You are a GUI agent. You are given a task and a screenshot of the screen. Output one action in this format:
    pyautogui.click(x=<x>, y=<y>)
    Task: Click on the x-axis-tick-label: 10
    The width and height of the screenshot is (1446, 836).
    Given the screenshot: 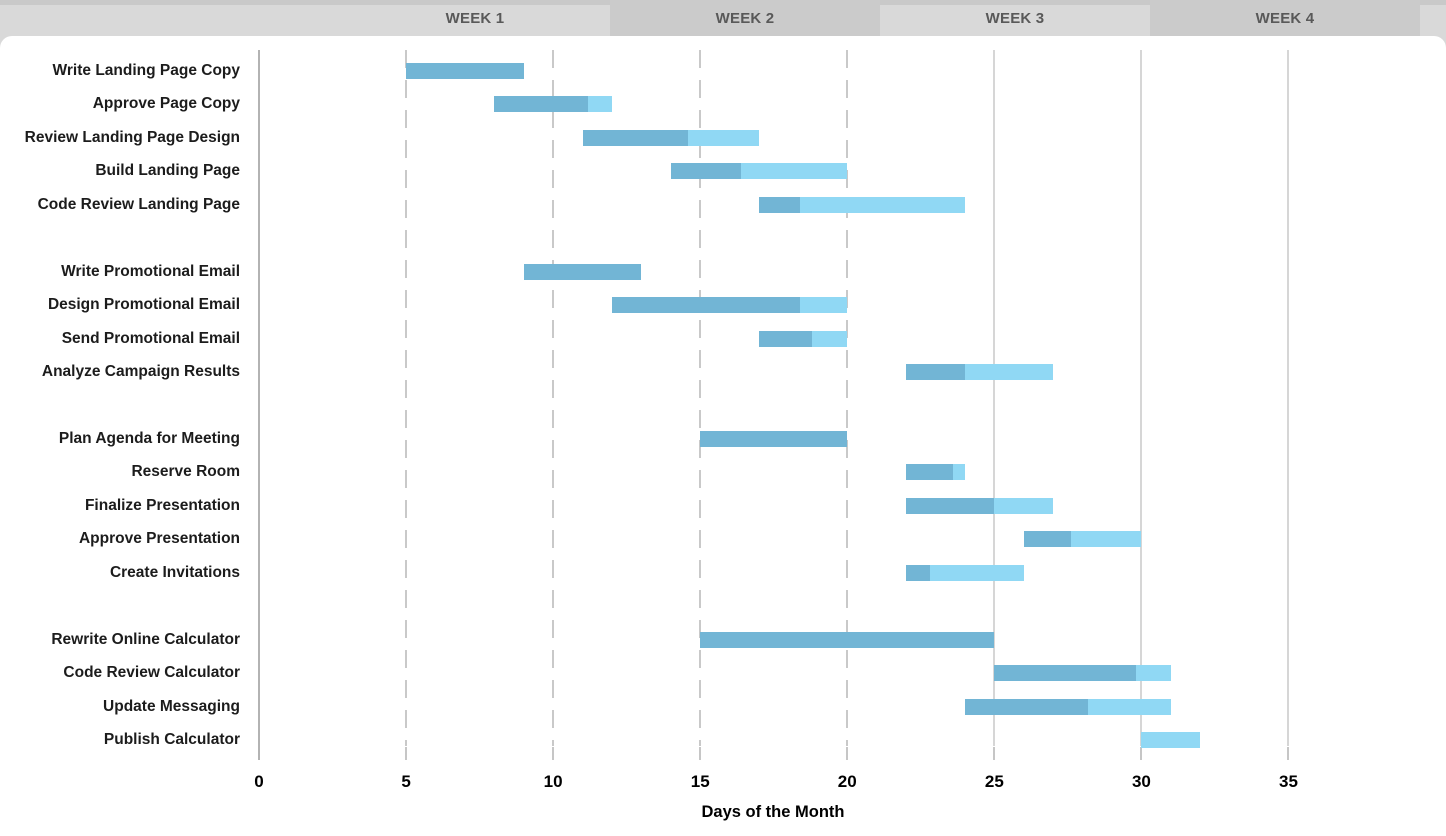 What is the action you would take?
    pyautogui.click(x=553, y=781)
    